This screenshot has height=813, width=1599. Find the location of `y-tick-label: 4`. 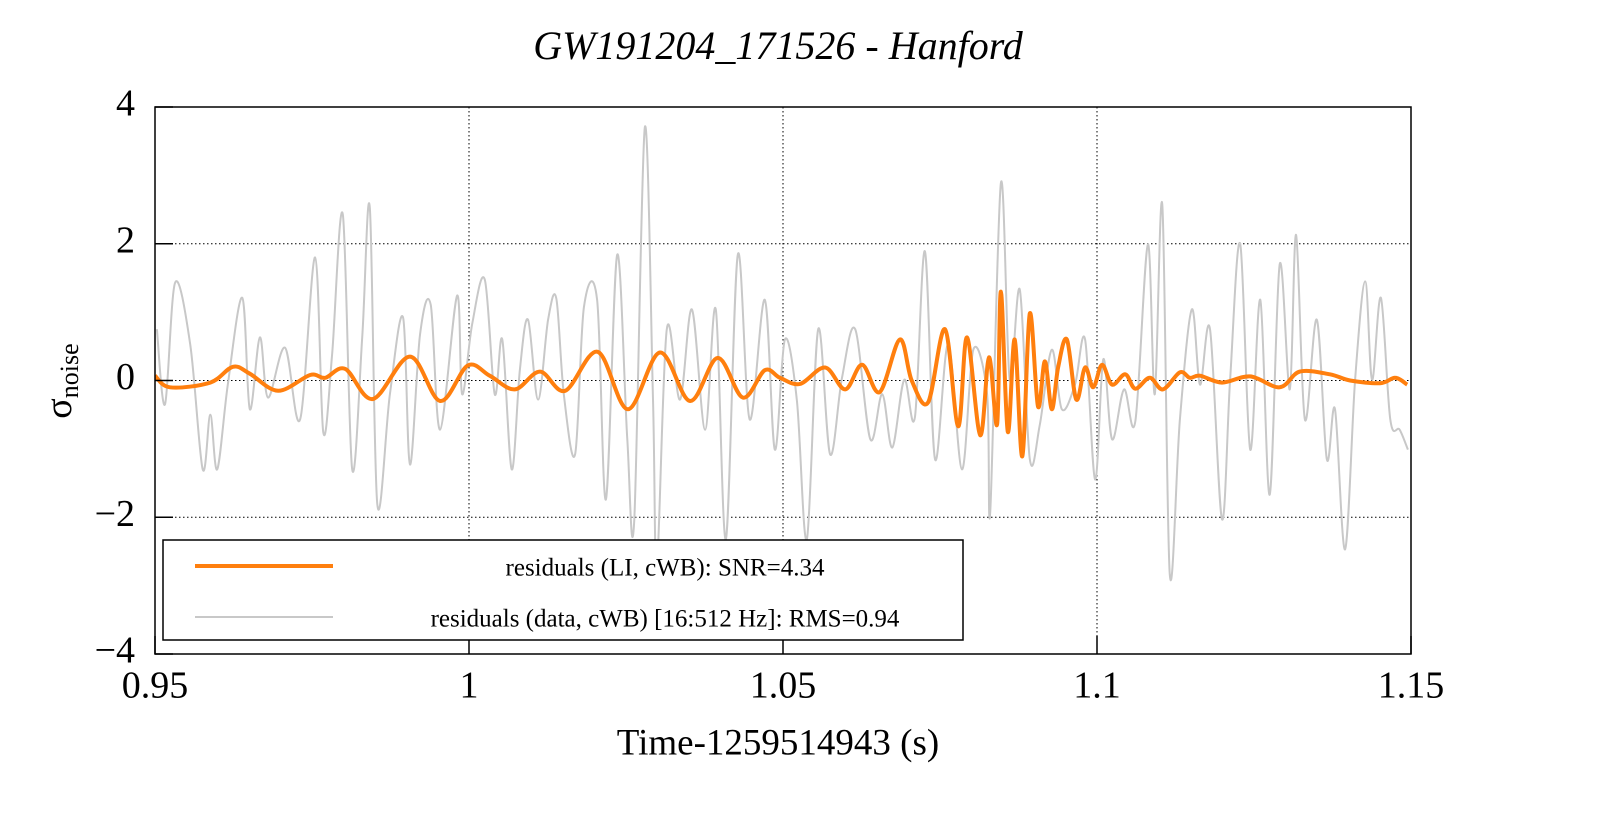

y-tick-label: 4 is located at coordinates (125, 104).